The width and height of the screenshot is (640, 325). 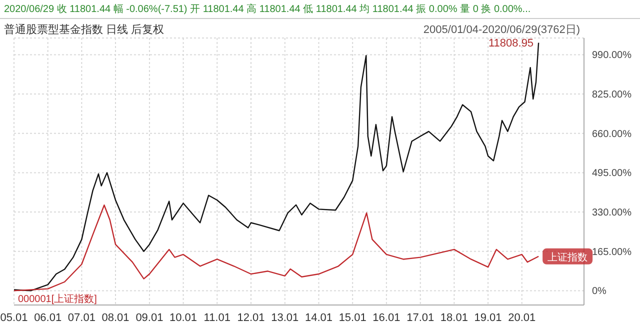 What do you see at coordinates (599, 292) in the screenshot?
I see `y-tick-label: 0%` at bounding box center [599, 292].